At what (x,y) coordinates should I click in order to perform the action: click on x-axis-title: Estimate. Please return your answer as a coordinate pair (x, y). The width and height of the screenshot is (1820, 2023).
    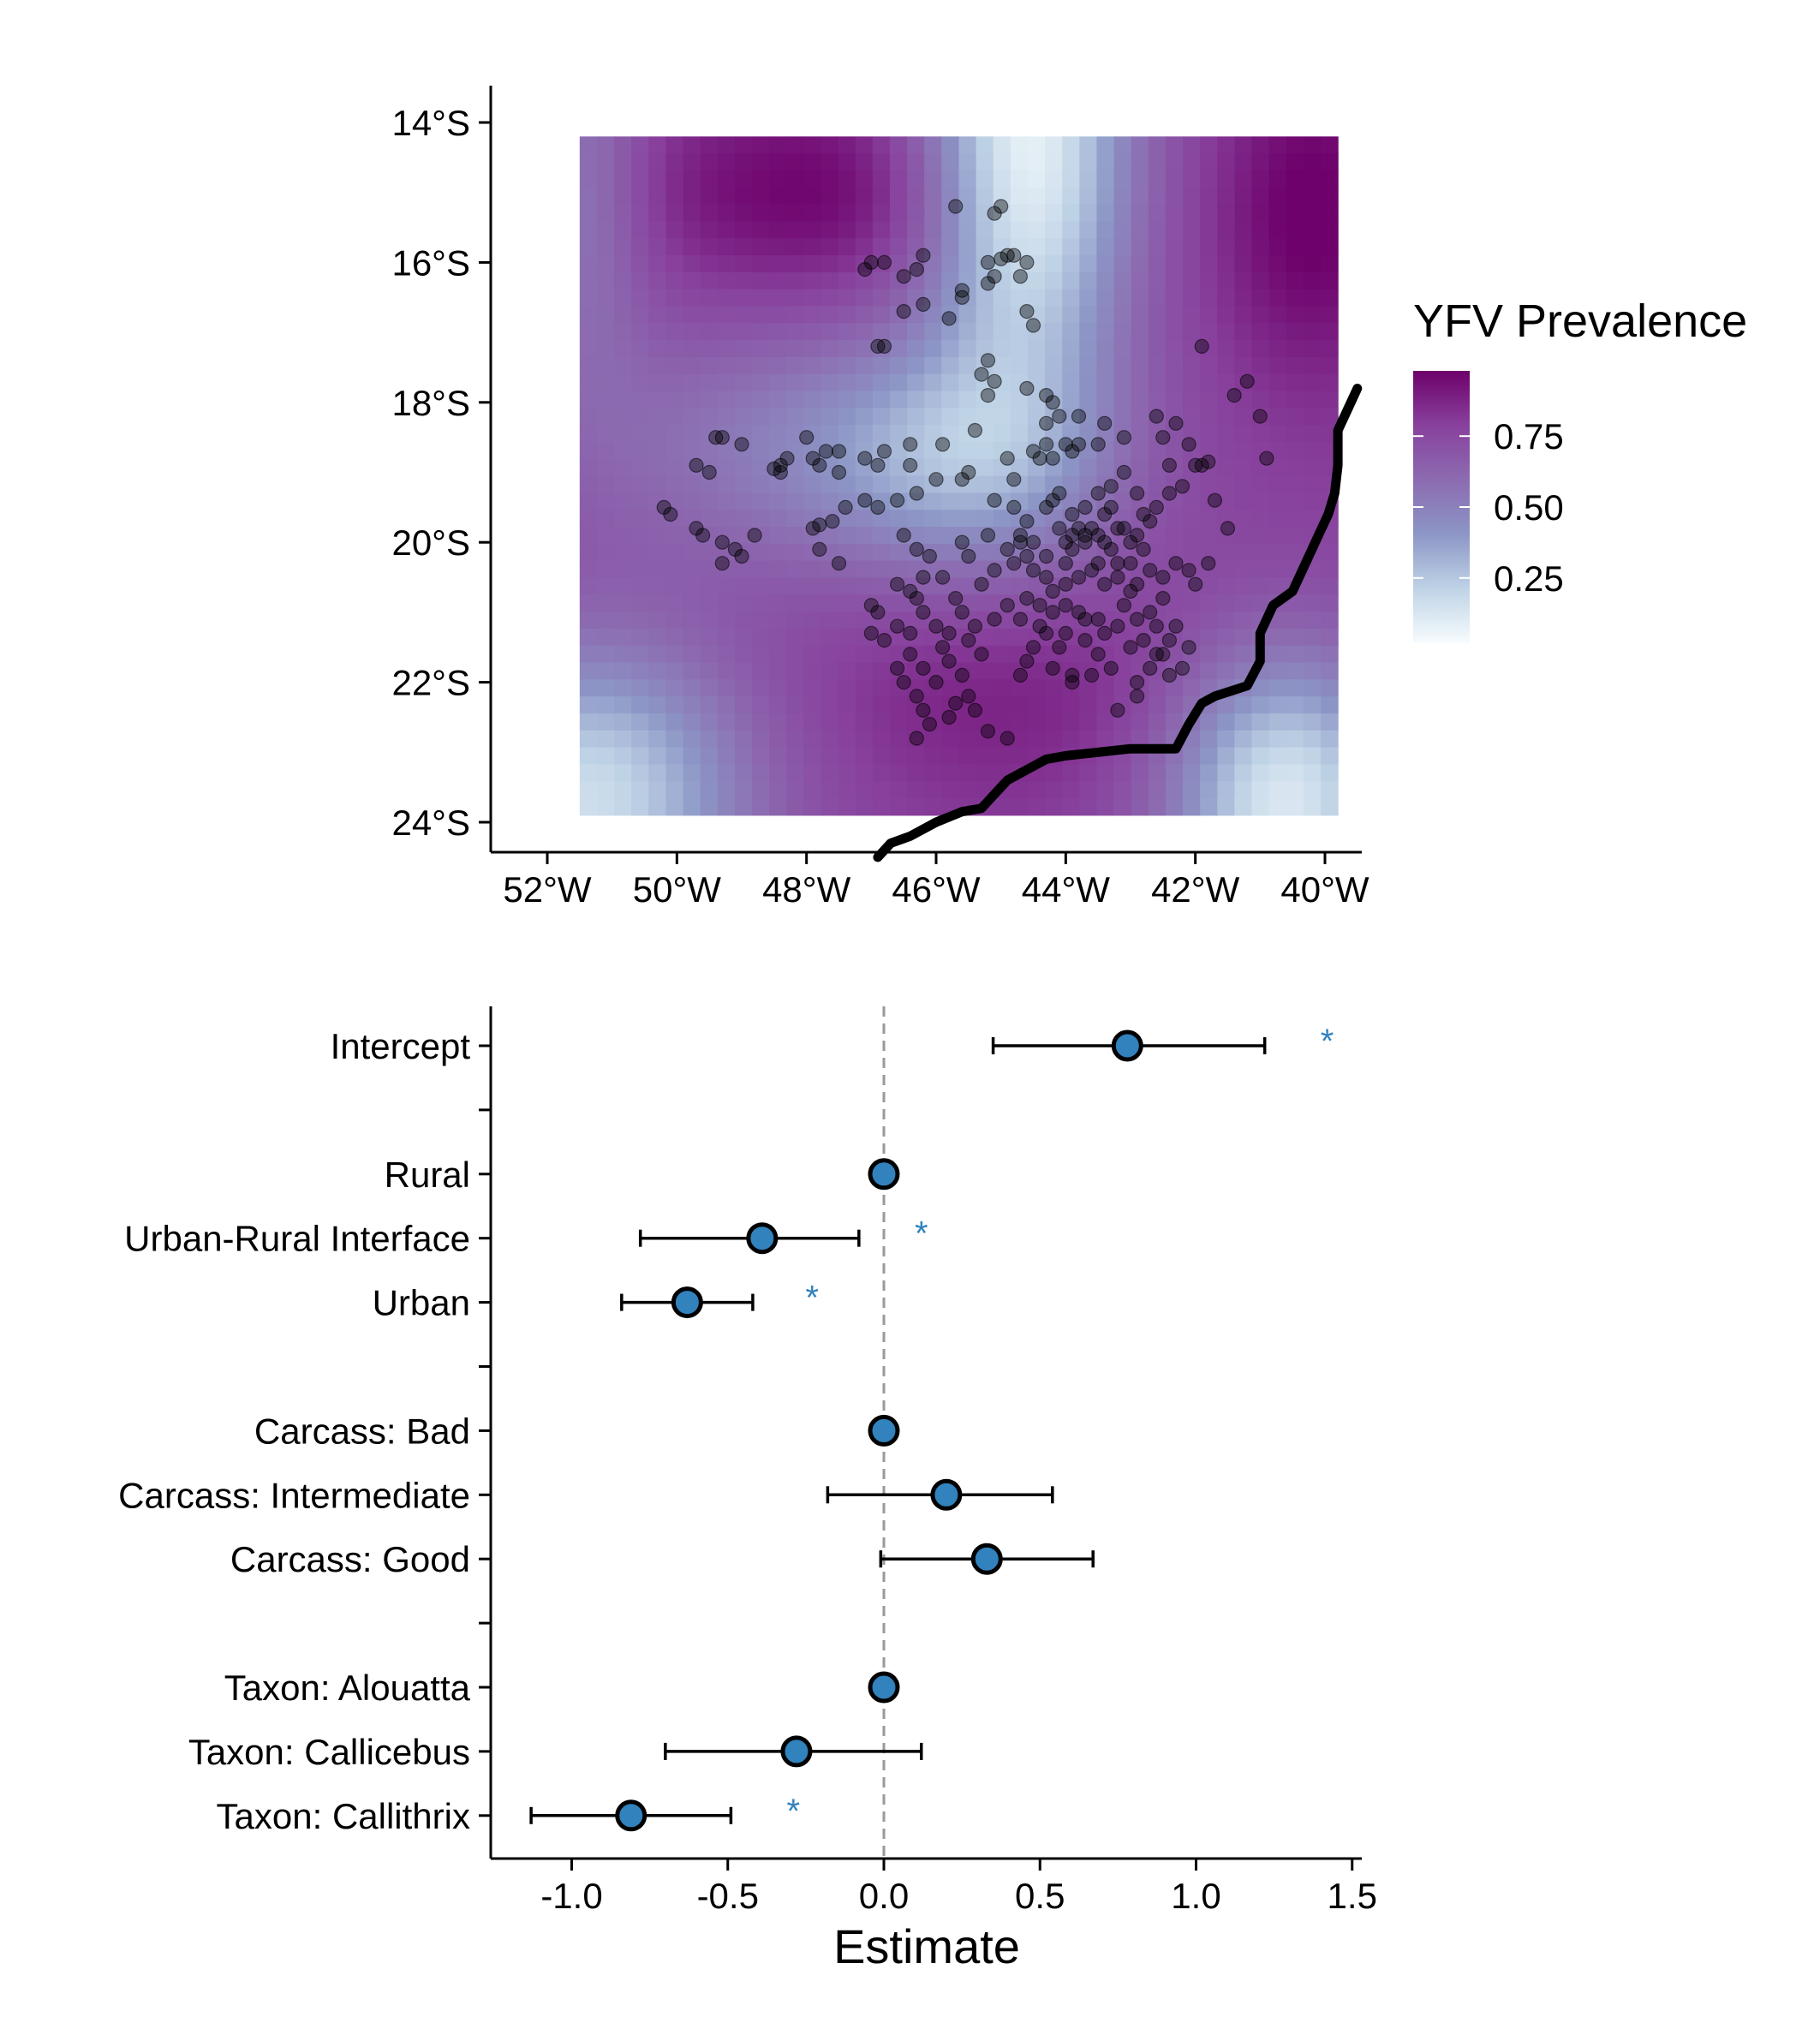
    Looking at the image, I should click on (926, 1946).